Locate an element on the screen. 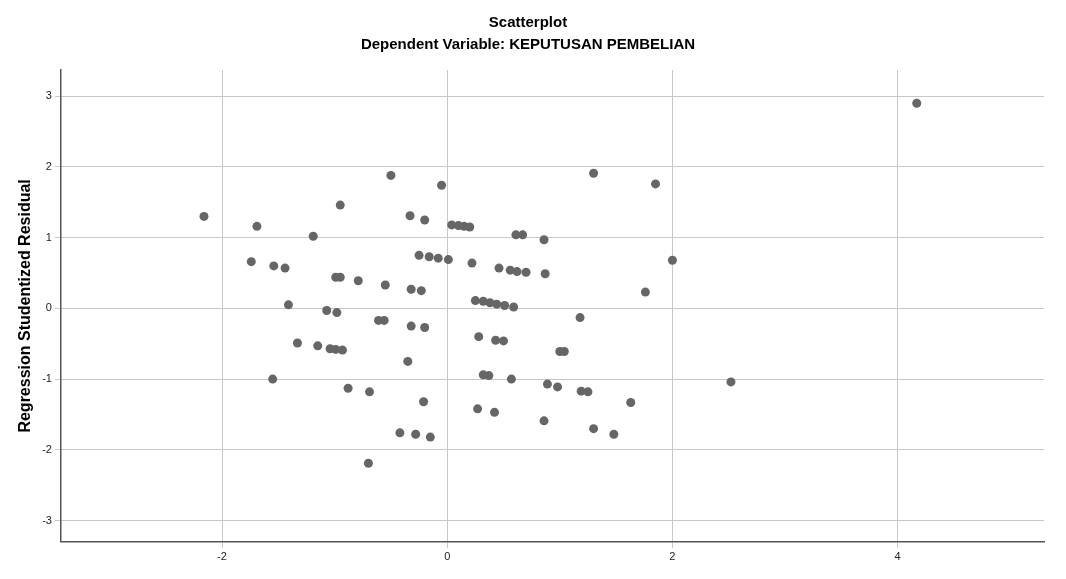 The image size is (1066, 579). y-tick-label: 1 is located at coordinates (48, 236).